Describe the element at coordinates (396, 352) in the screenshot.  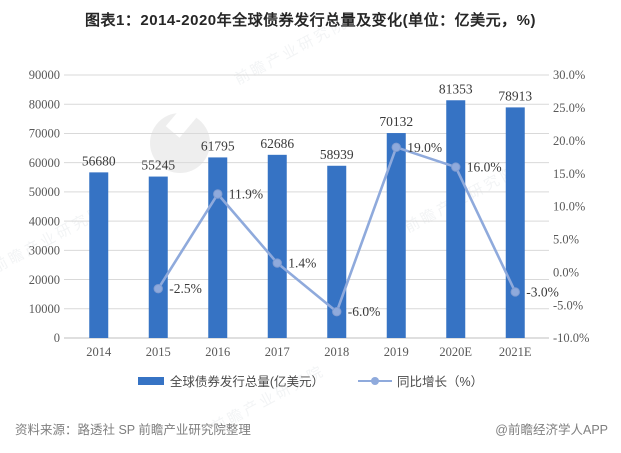
I see `x-axis-tick-label: 2019` at that location.